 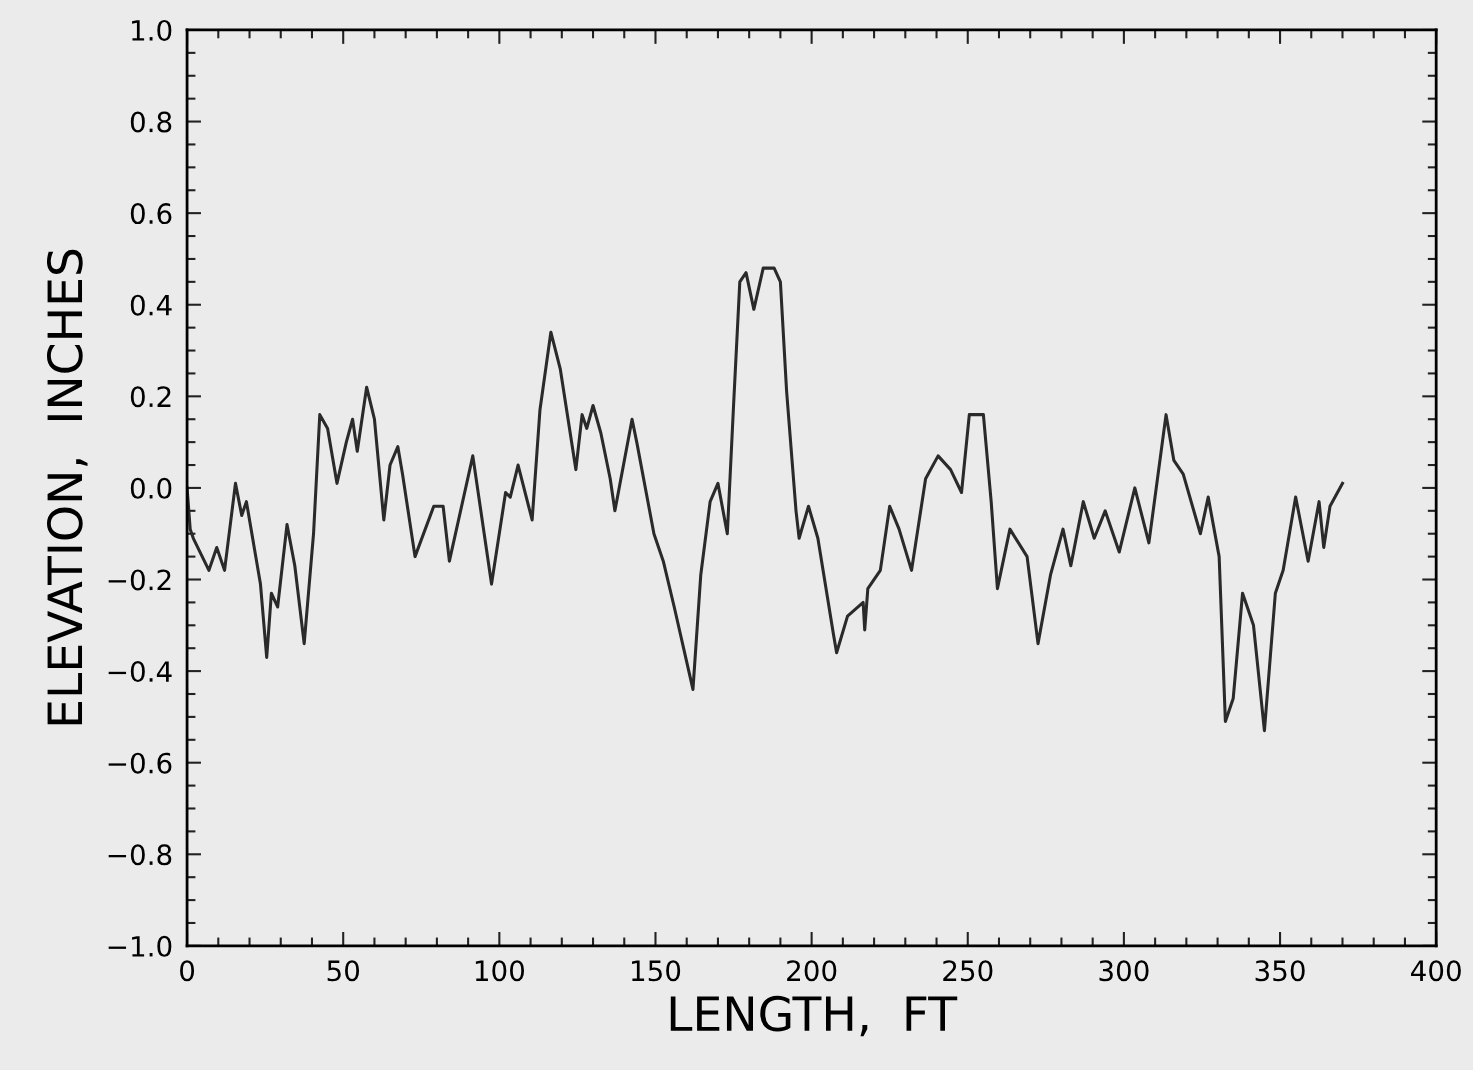 What do you see at coordinates (139, 580) in the screenshot?
I see `y-tick-label: −0.2` at bounding box center [139, 580].